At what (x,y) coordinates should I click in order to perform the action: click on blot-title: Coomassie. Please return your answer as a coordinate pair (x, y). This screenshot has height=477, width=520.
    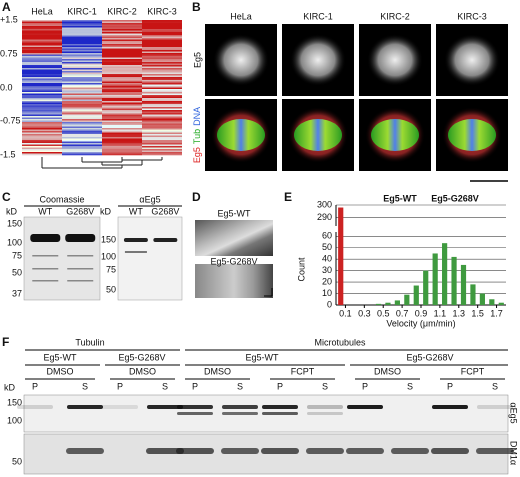
    Looking at the image, I should click on (61, 199).